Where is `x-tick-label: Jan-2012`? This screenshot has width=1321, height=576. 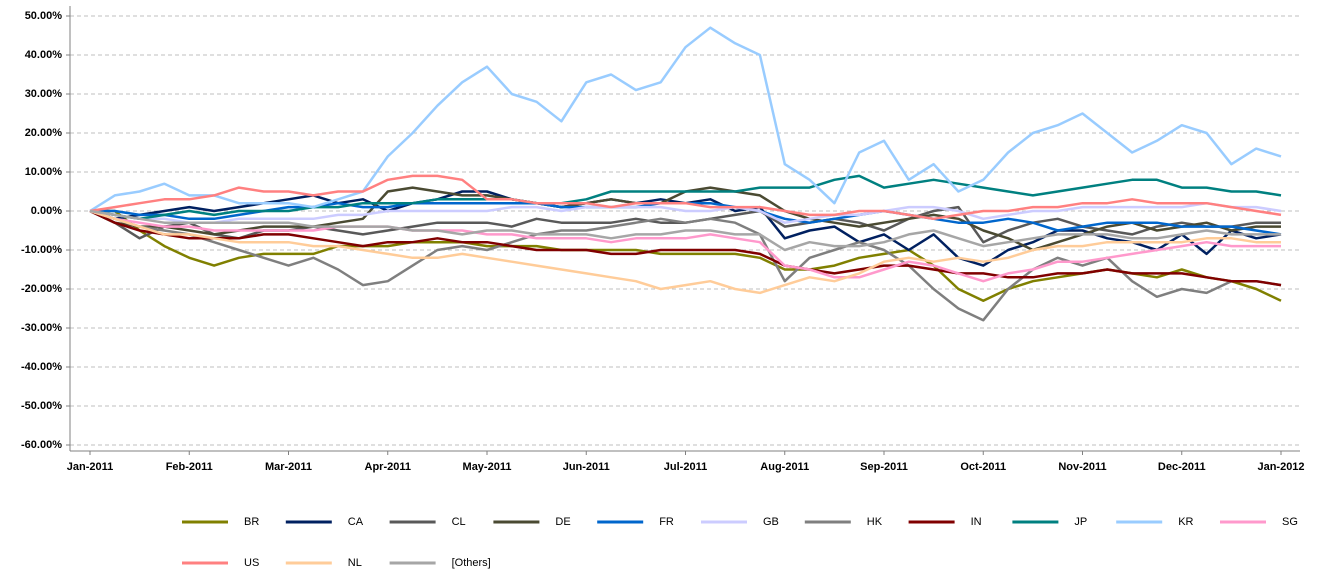
x-tick-label: Jan-2012 is located at coordinates (1280, 467).